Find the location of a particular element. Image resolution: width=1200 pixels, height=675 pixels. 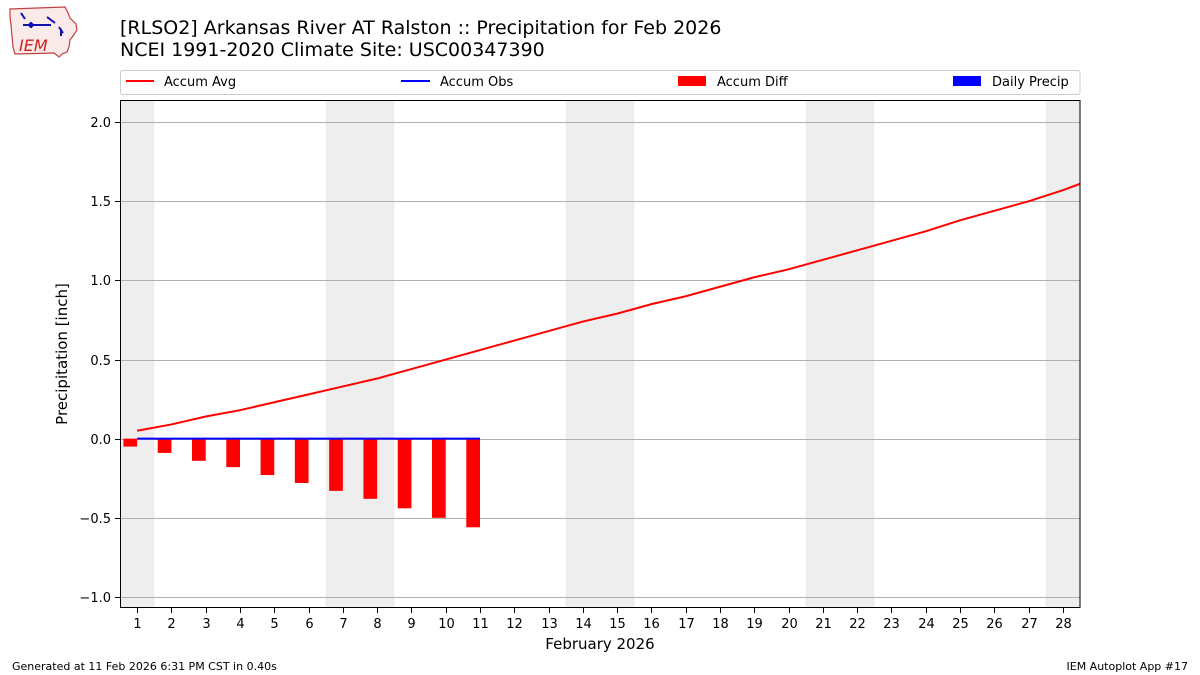

x-tick-label: 3 is located at coordinates (206, 624).